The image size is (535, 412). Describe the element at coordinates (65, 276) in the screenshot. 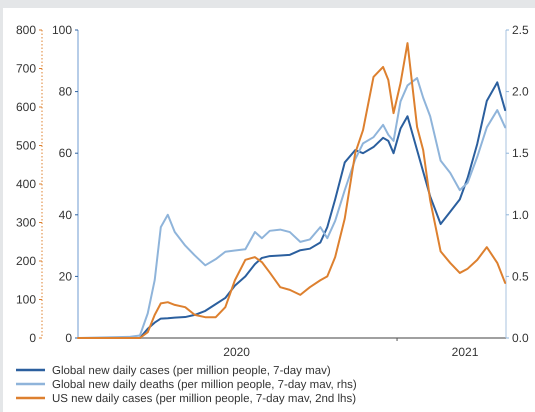

I see `y-tick-label: 20` at that location.